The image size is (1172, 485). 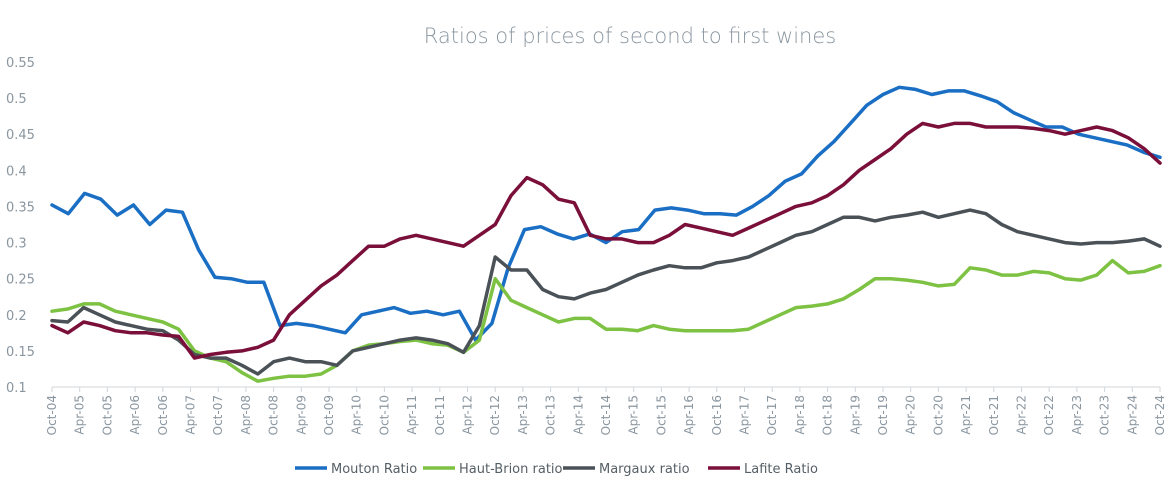 I want to click on x-tick-label: Apr-09, so click(x=301, y=415).